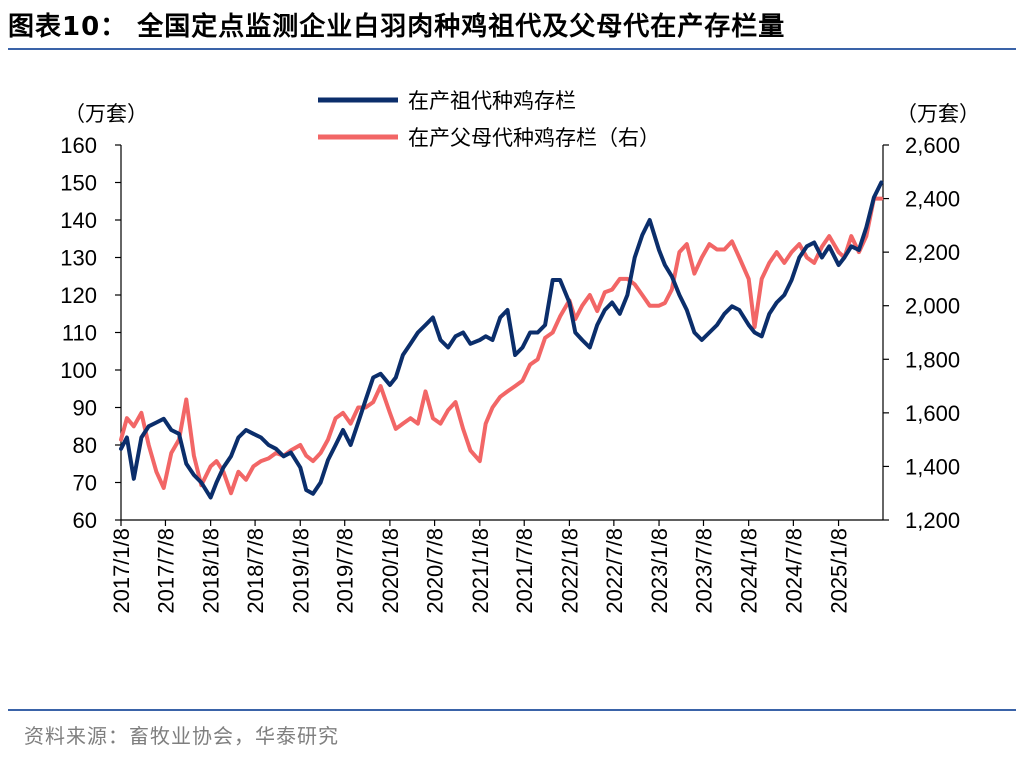  Describe the element at coordinates (932, 199) in the screenshot. I see `right-axis-tick-label: 2,400` at that location.